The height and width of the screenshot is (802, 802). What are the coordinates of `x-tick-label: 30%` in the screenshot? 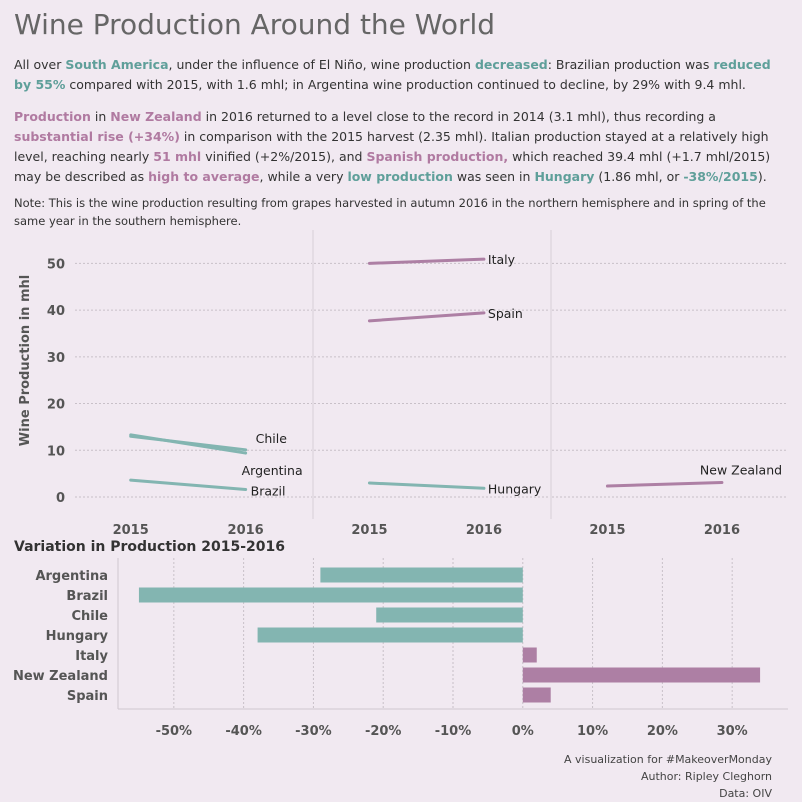 It's located at (732, 731).